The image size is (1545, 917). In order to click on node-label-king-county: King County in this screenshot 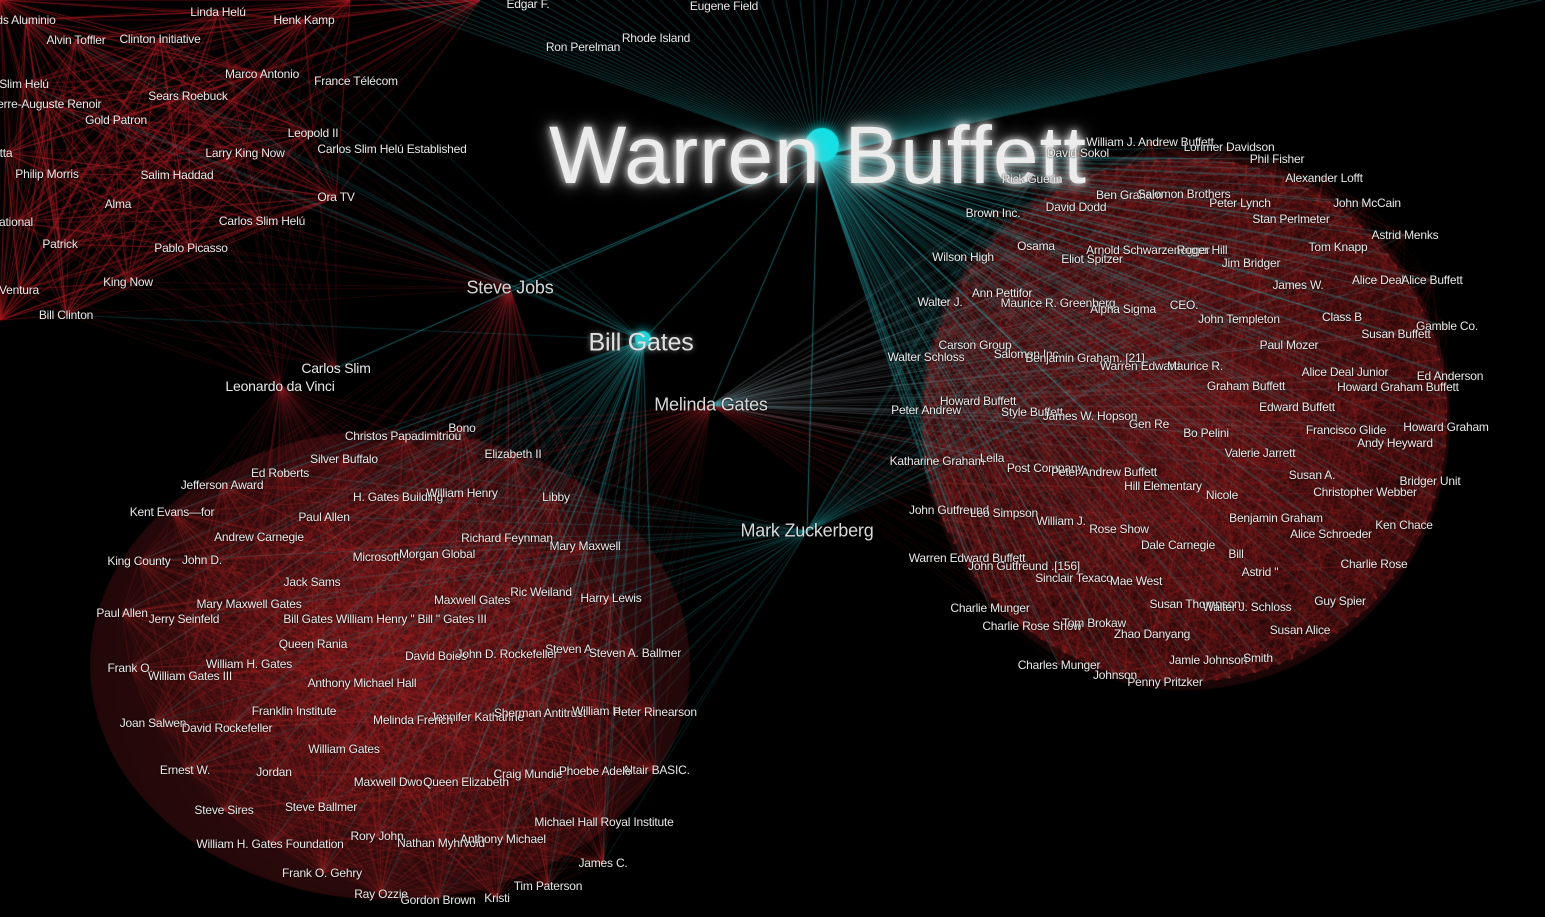, I will do `click(139, 561)`.